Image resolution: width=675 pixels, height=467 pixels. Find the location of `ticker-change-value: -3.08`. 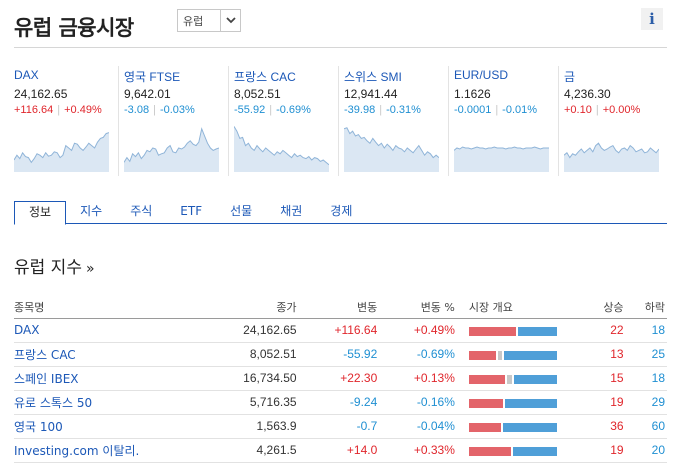

ticker-change-value: -3.08 is located at coordinates (137, 110).